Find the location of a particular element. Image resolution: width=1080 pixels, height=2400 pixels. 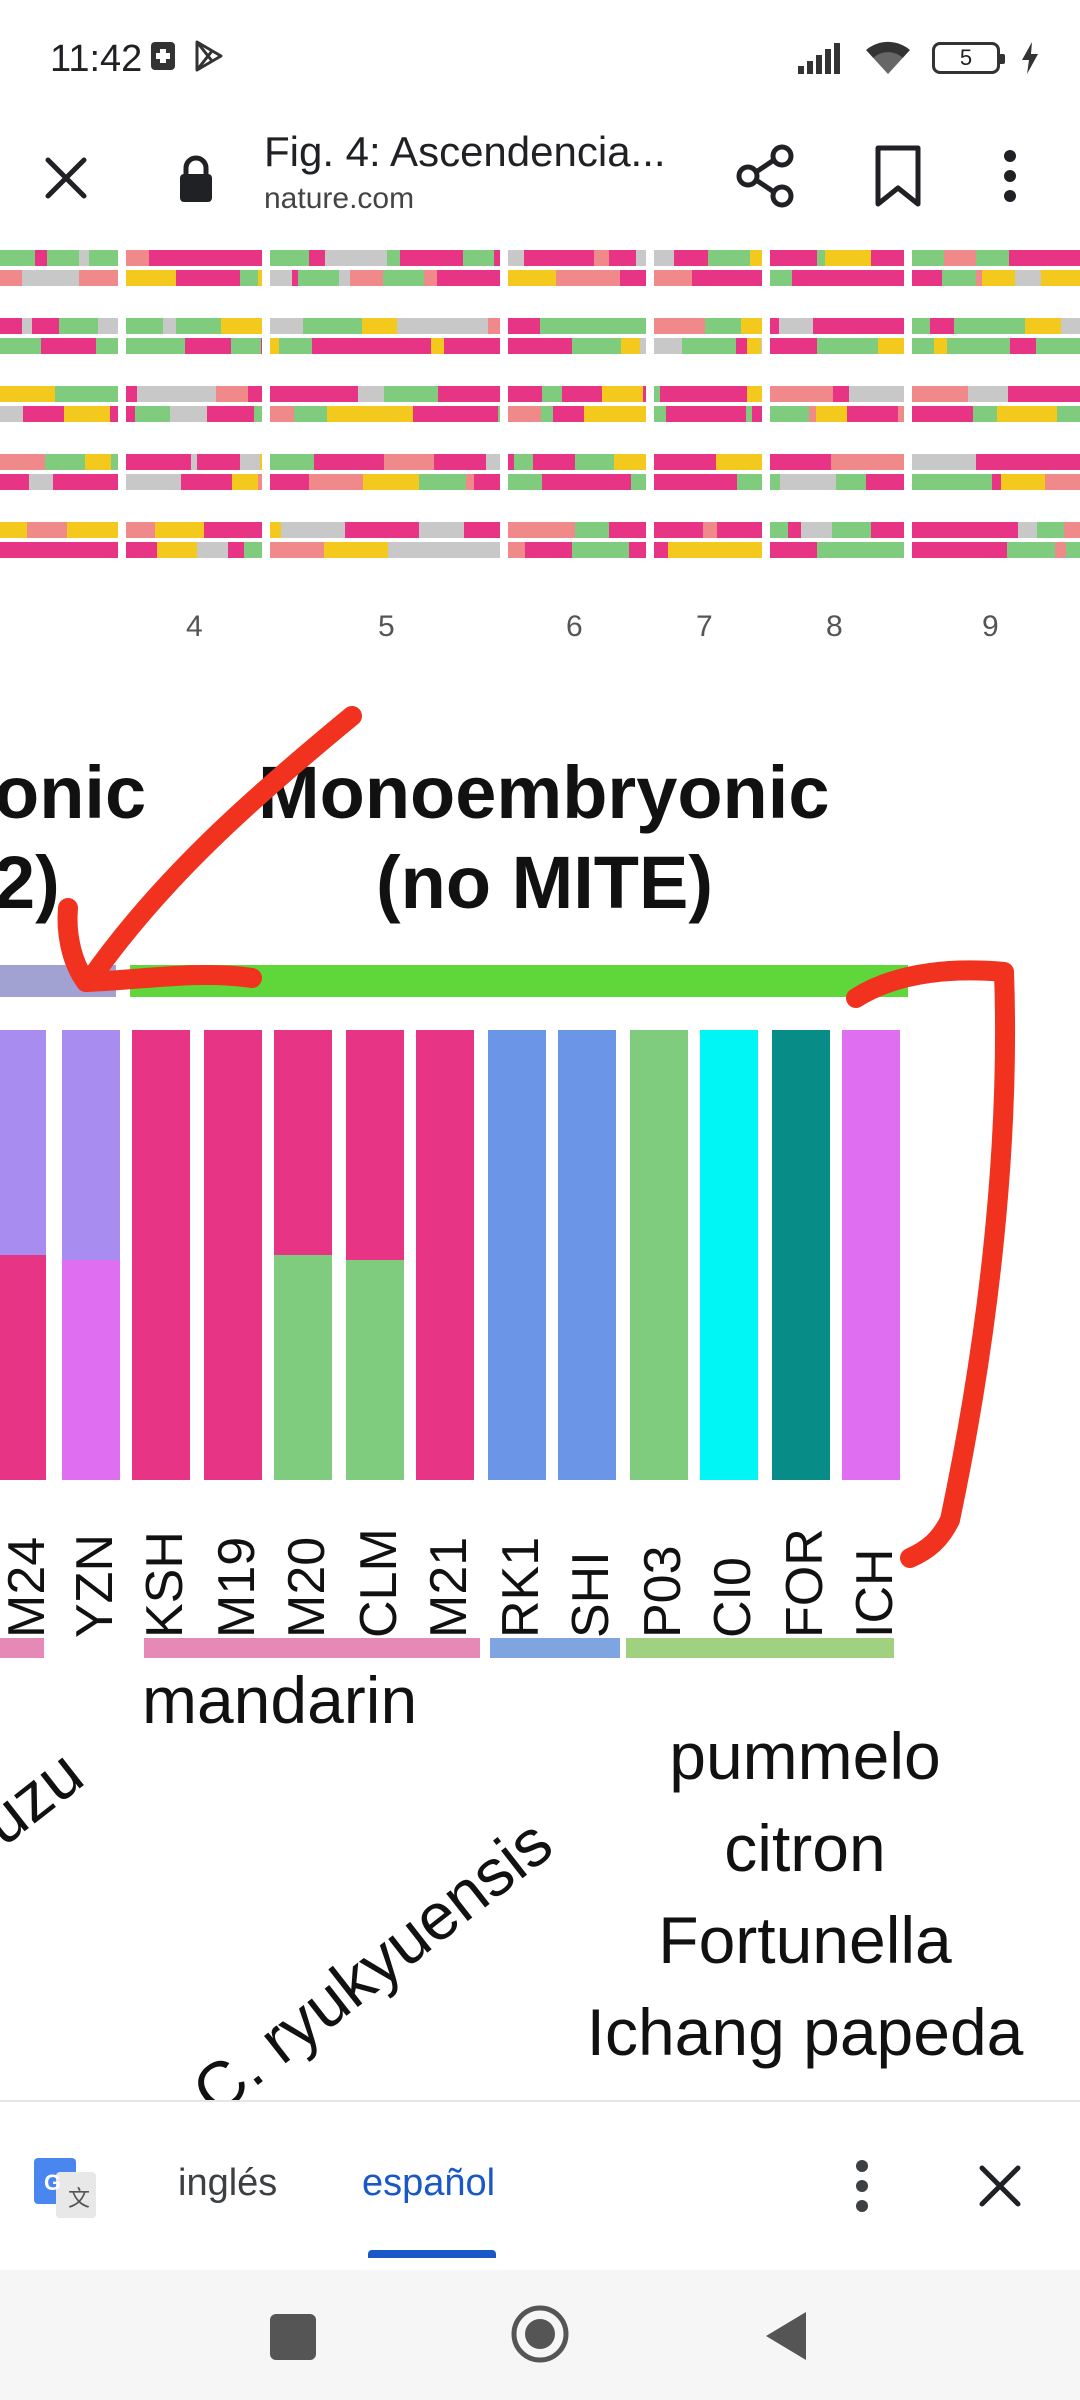

back-button is located at coordinates (785, 2336).